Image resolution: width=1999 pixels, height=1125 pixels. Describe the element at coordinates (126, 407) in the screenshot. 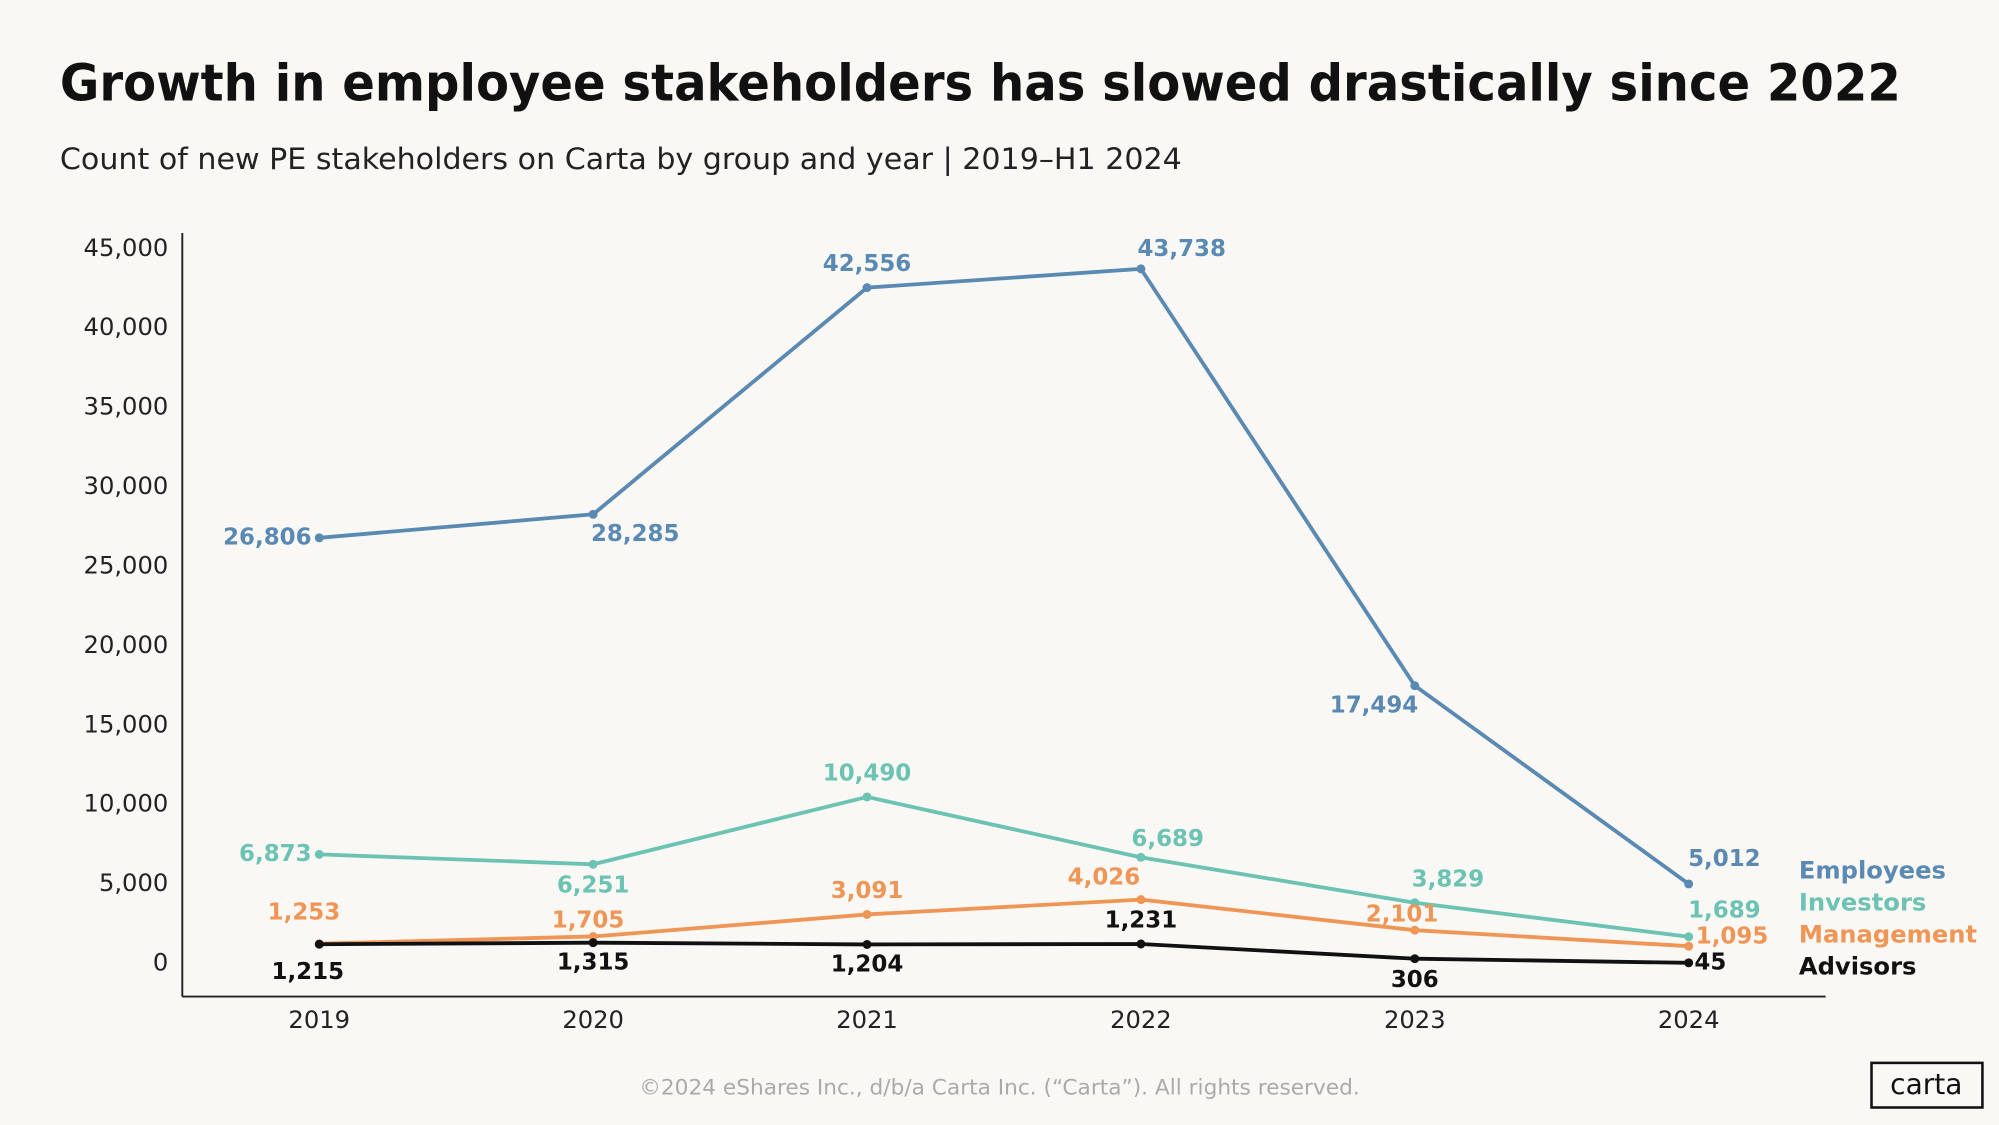

I see `y-tick-label: 35,000` at that location.